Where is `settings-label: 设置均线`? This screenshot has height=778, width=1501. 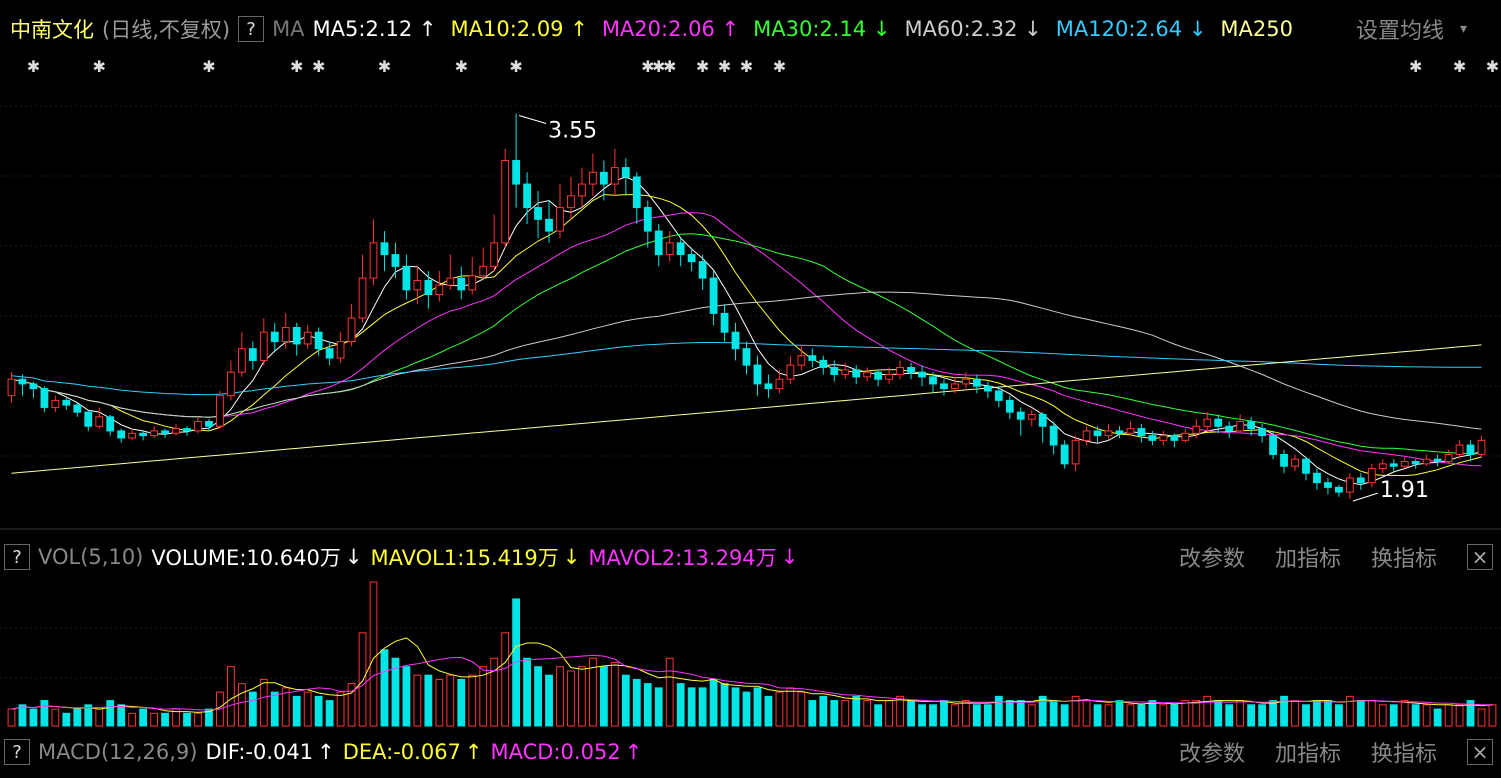
settings-label: 设置均线 is located at coordinates (1399, 31).